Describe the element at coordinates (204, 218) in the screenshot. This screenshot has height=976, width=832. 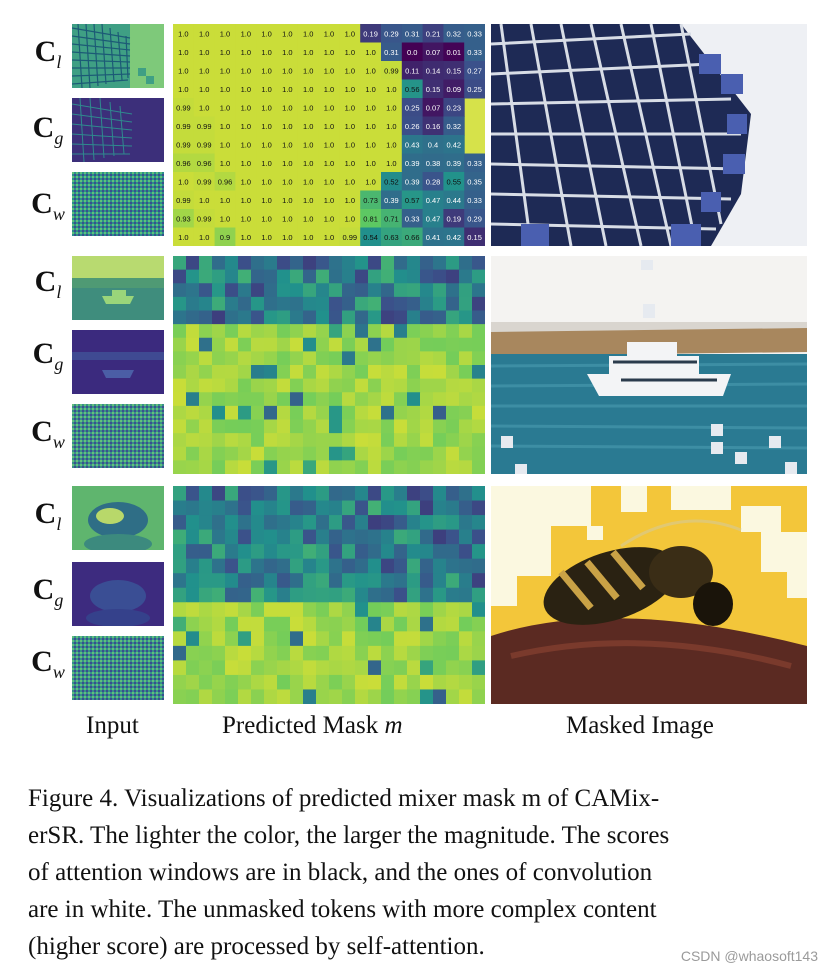
I see `mask-cell-value: 0.99` at that location.